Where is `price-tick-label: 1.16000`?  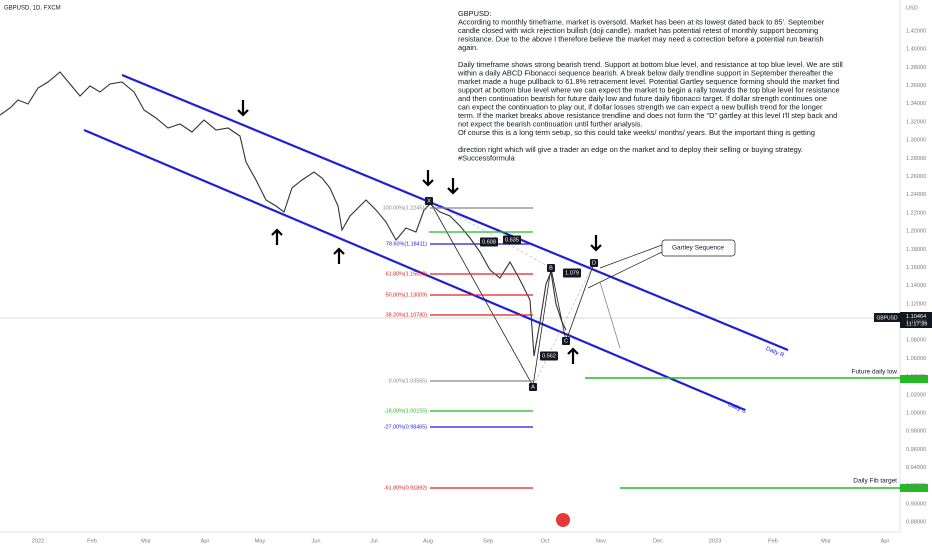 price-tick-label: 1.16000 is located at coordinates (916, 268).